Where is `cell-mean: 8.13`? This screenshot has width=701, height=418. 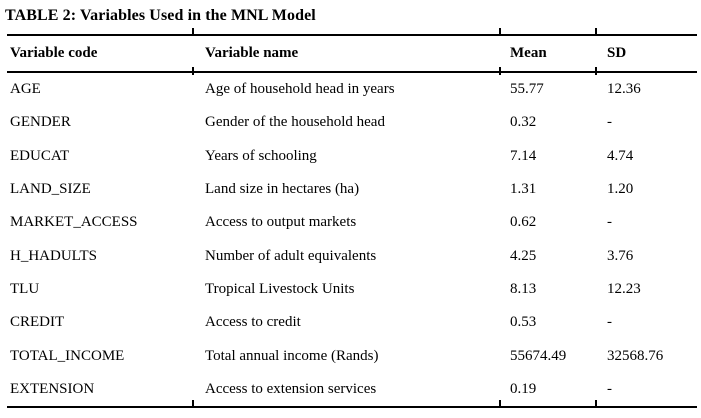
cell-mean: 8.13 is located at coordinates (523, 288).